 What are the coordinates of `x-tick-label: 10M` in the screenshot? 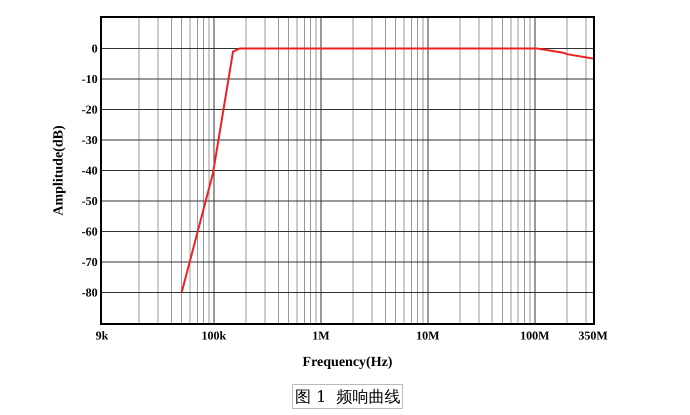 It's located at (428, 335).